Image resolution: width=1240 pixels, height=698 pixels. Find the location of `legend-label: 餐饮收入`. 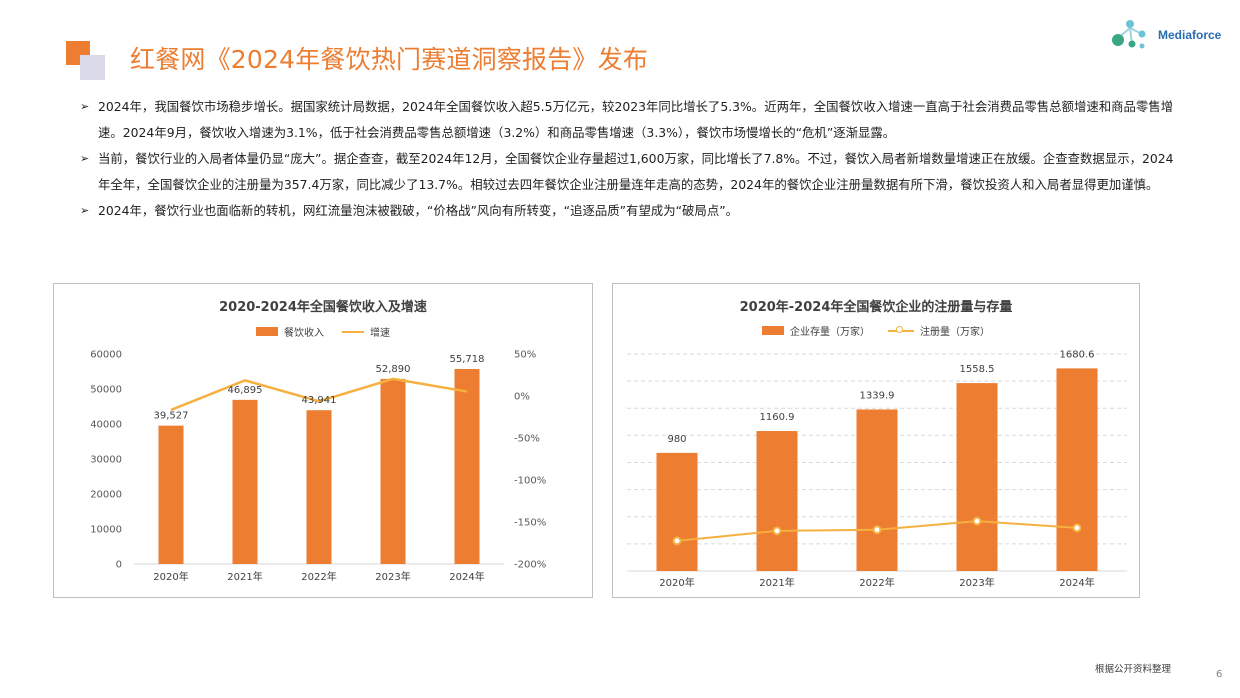

legend-label: 餐饮收入 is located at coordinates (304, 333).